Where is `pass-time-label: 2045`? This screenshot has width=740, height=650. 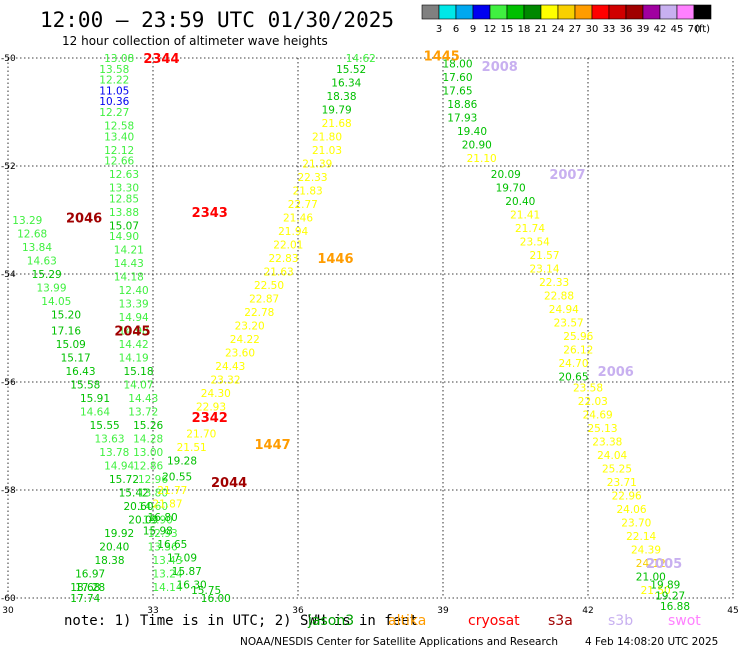
pass-time-label: 2045 is located at coordinates (132, 332).